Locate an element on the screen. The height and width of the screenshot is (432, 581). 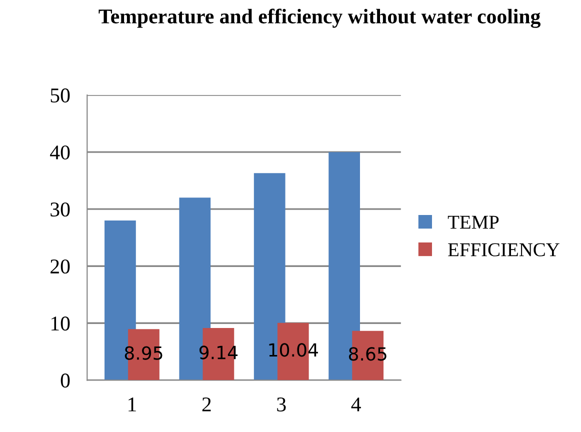
legend-label: EFFICIENCY is located at coordinates (504, 249).